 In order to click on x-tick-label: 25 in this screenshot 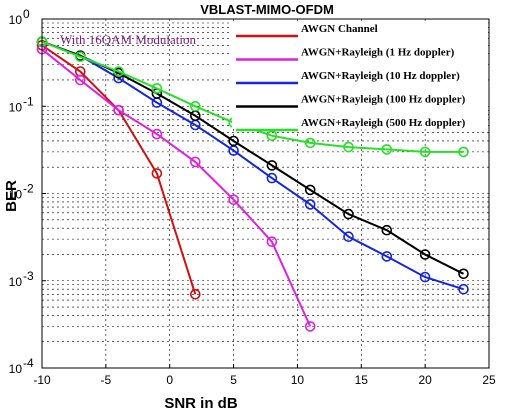, I will do `click(489, 380)`.